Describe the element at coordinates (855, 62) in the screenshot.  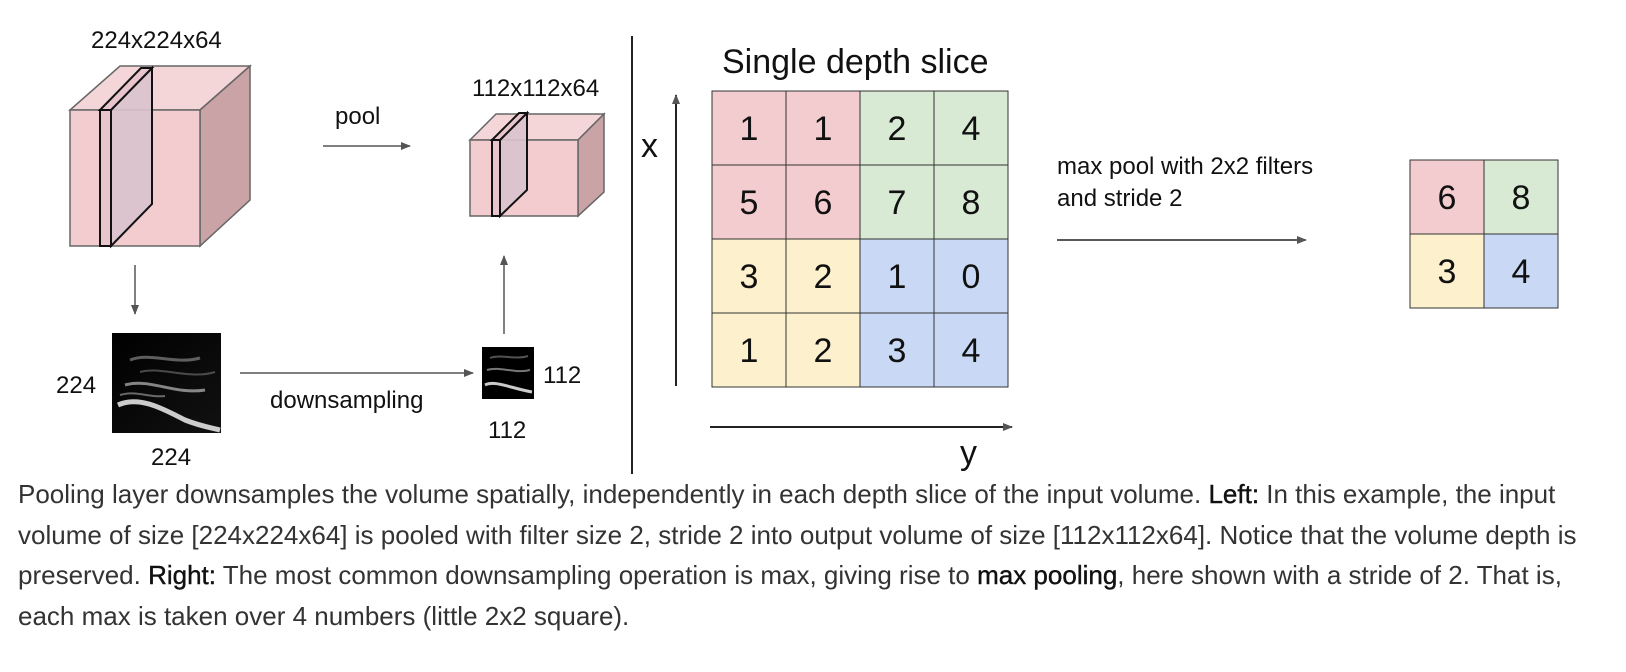
I see `single-depth-slice-title: Single depth slice` at that location.